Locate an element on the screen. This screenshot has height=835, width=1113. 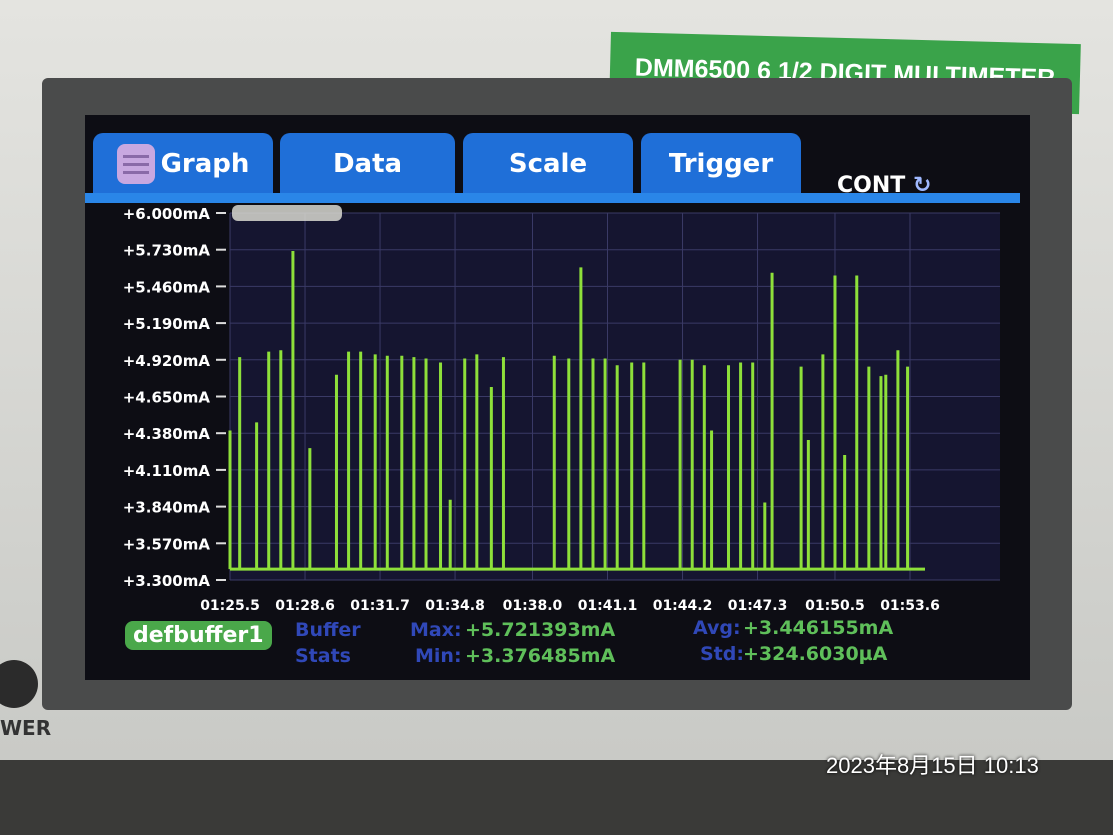
trigger-mode-label: CONT is located at coordinates (871, 185).